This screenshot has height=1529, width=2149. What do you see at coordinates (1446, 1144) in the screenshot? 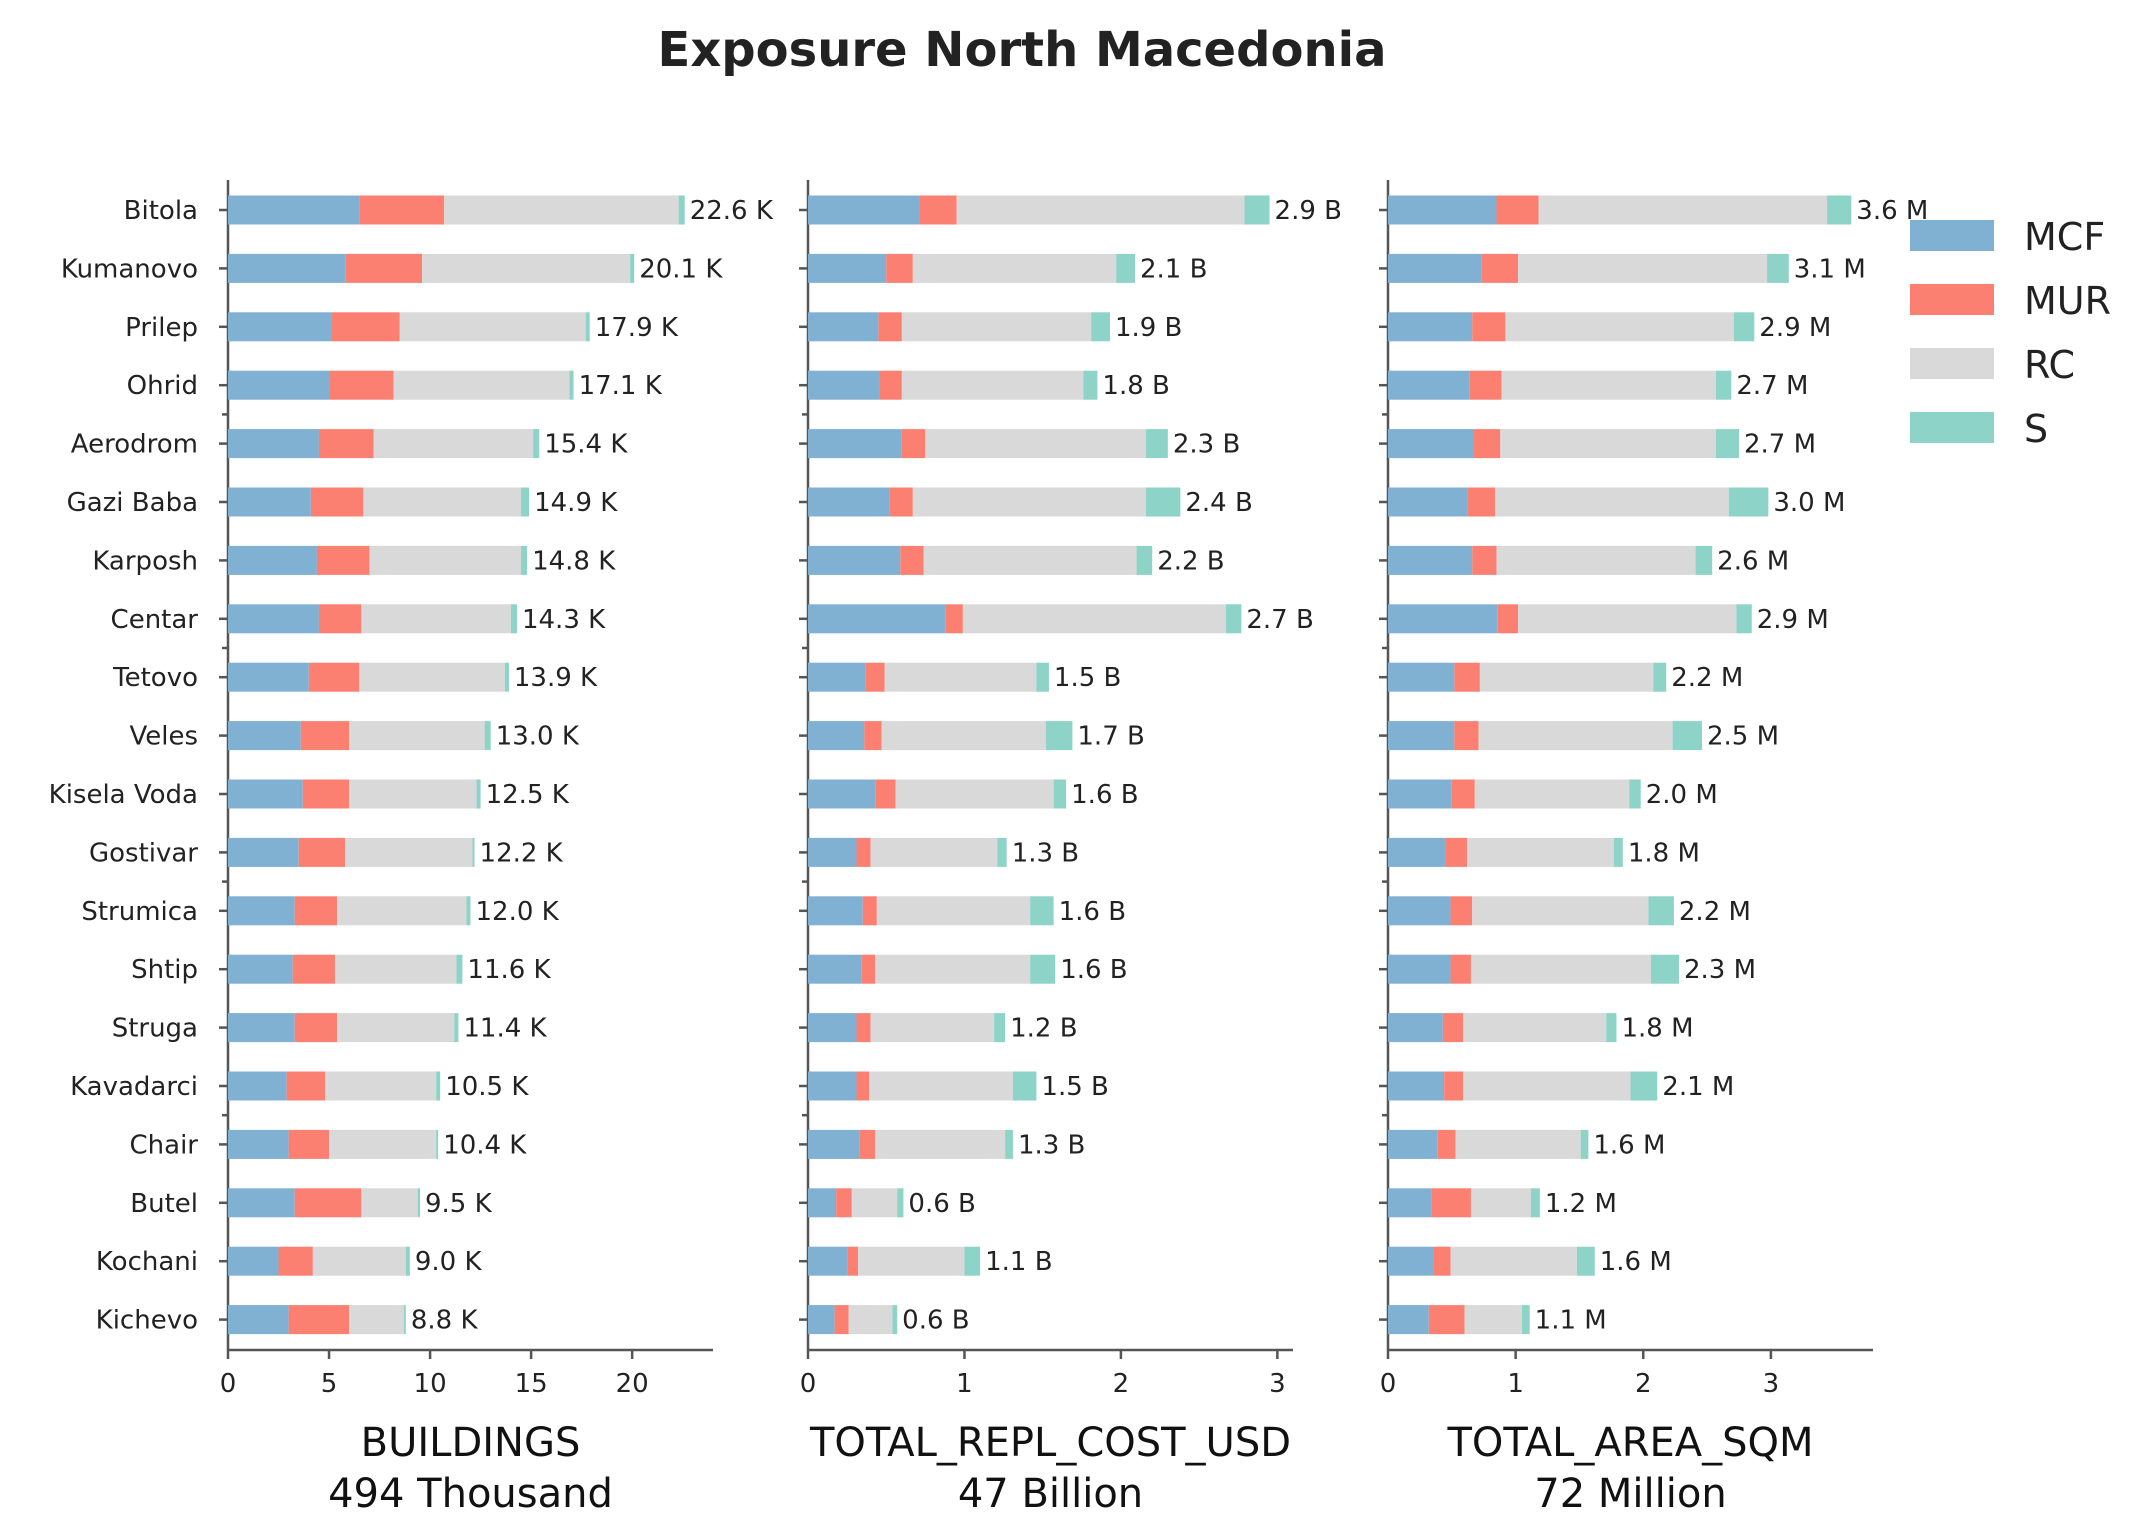
I see `bar-mur-chair` at bounding box center [1446, 1144].